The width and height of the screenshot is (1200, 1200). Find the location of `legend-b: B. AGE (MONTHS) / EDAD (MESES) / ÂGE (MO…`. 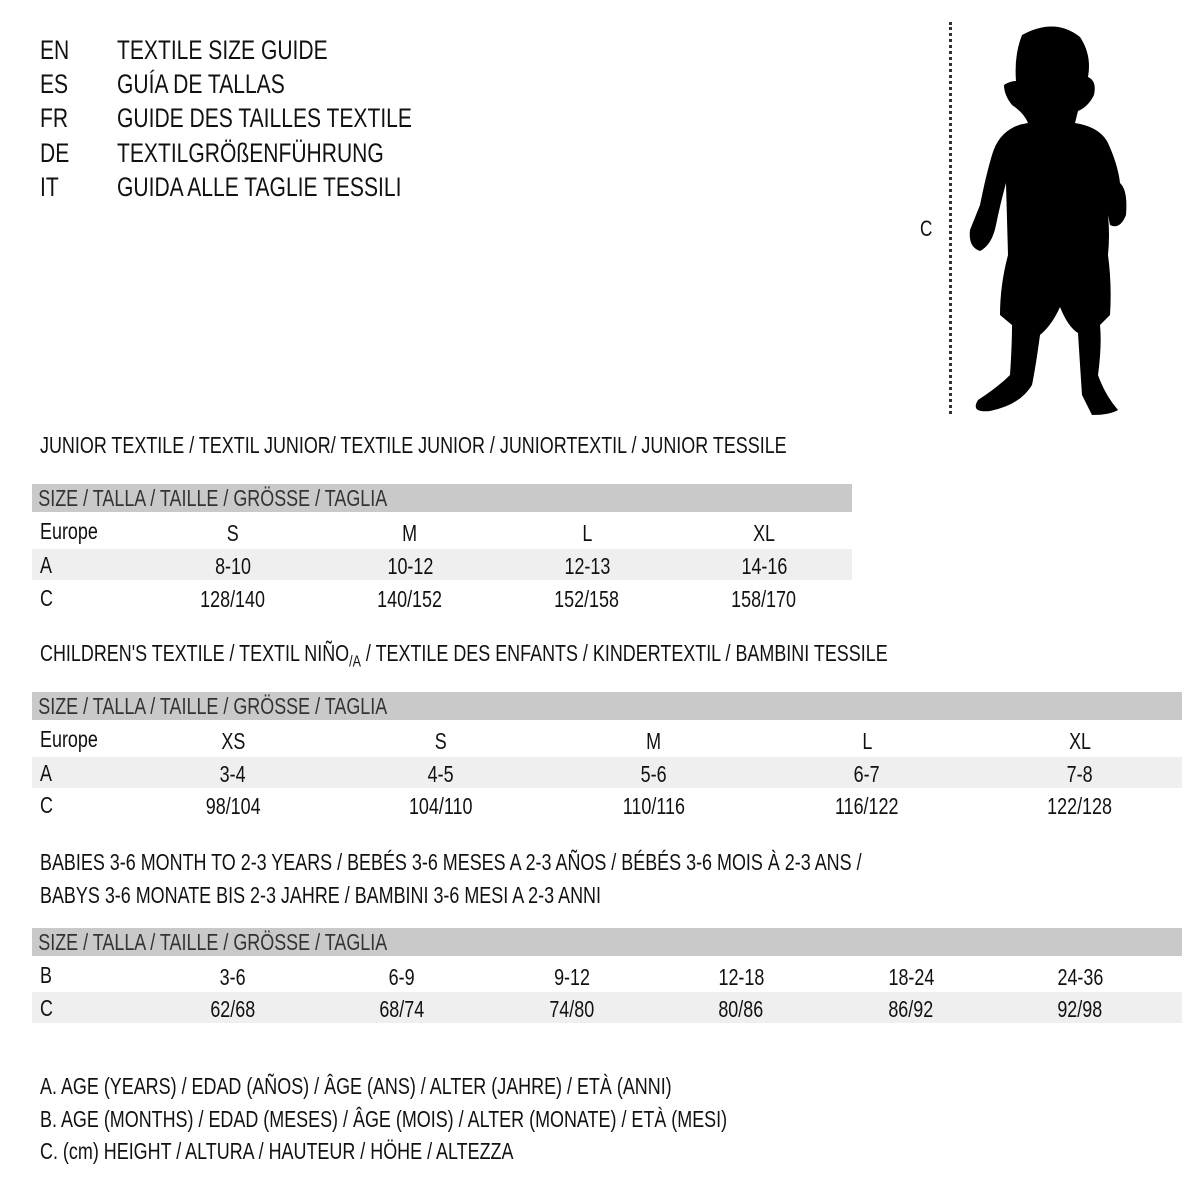

legend-b: B. AGE (MONTHS) / EDAD (MESES) / ÂGE (MO… is located at coordinates (384, 1119).